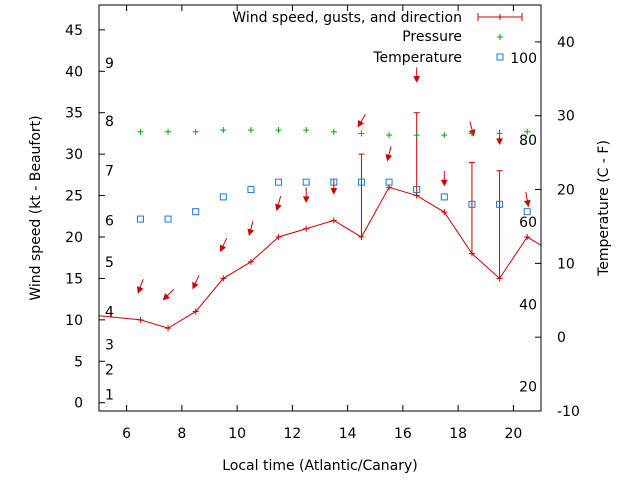 The height and width of the screenshot is (480, 640). What do you see at coordinates (417, 58) in the screenshot?
I see `legend-label-temperature: Temperature` at bounding box center [417, 58].